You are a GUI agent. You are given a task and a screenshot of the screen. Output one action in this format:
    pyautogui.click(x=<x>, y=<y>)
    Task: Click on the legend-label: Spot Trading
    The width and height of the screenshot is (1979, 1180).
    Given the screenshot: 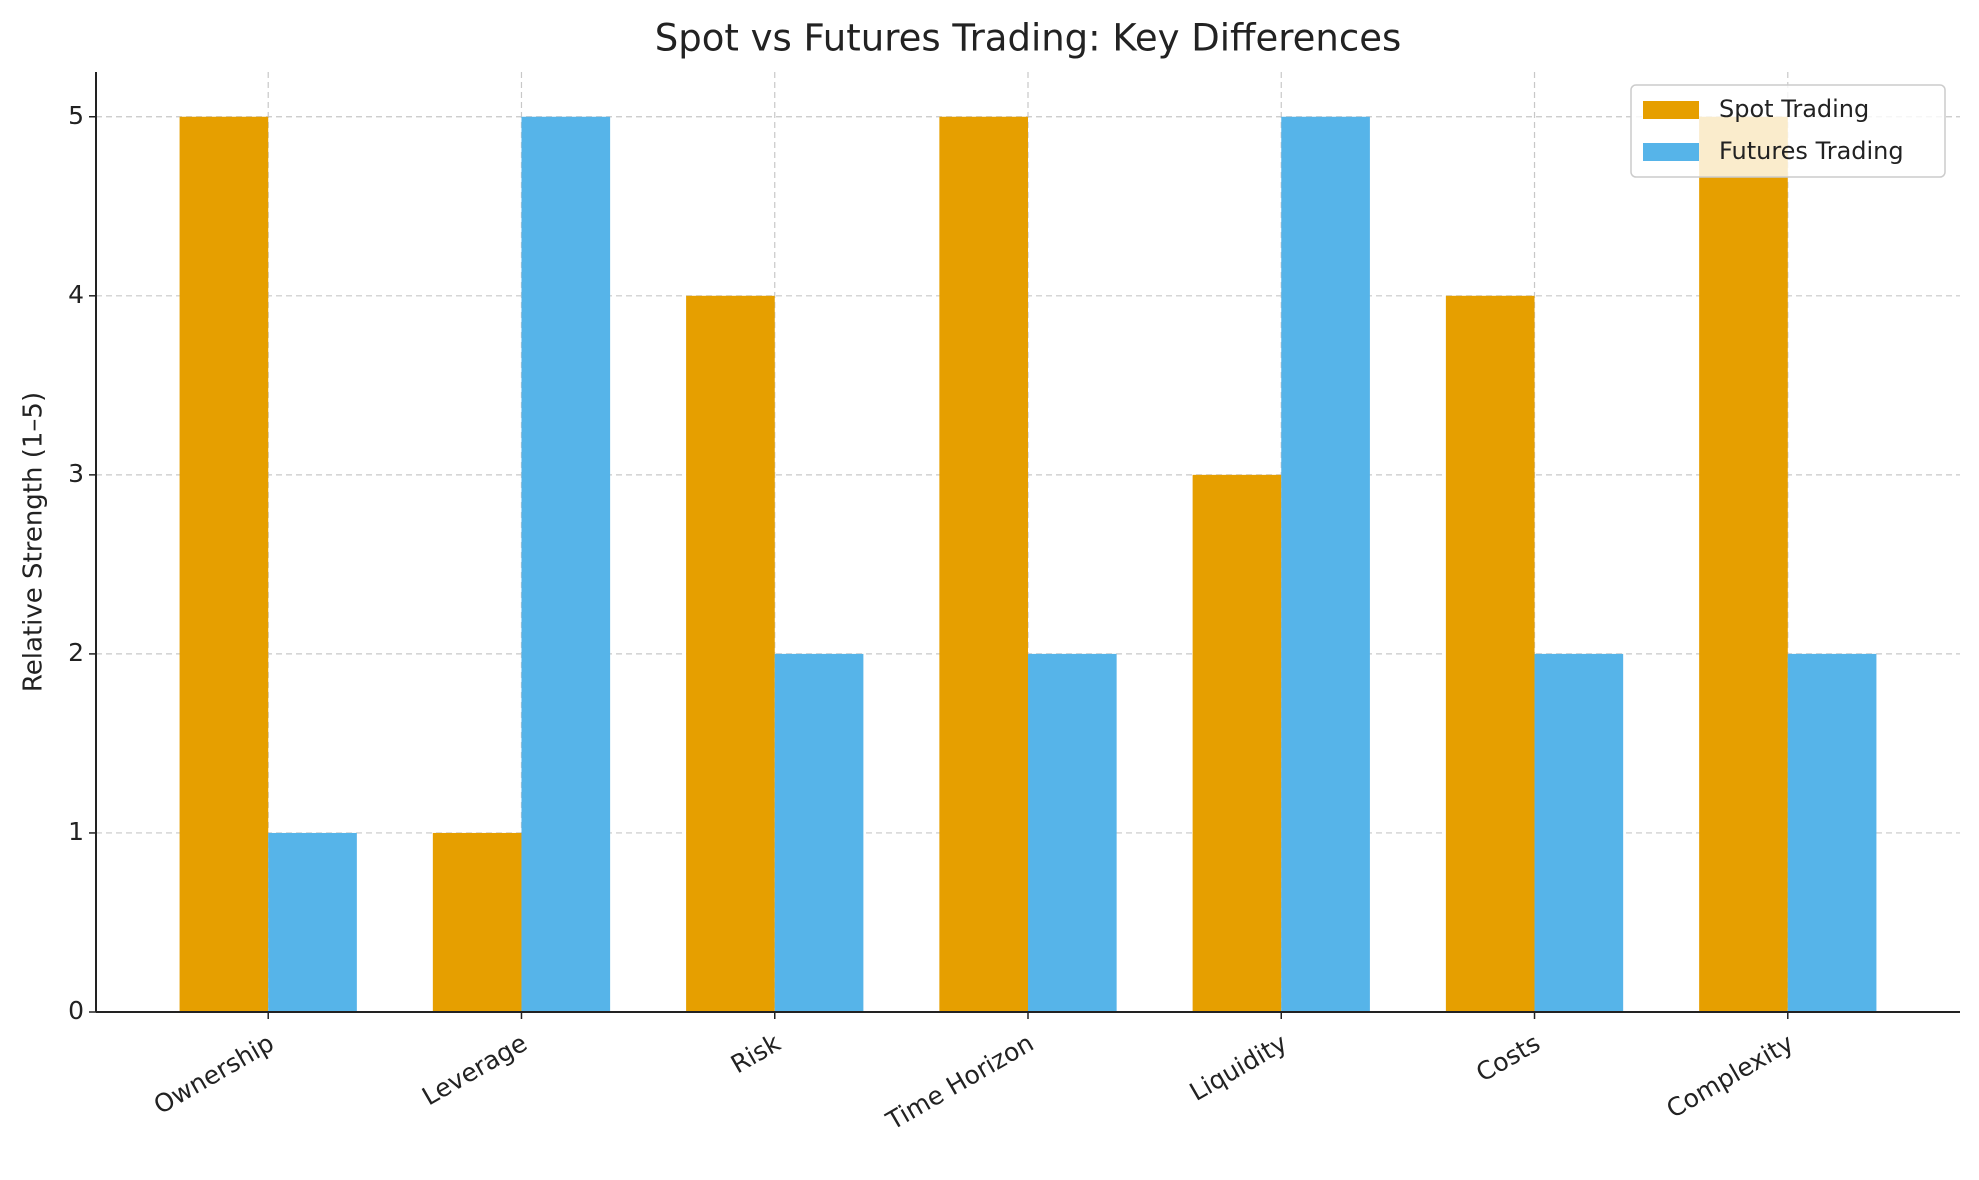 What is the action you would take?
    pyautogui.click(x=1794, y=109)
    